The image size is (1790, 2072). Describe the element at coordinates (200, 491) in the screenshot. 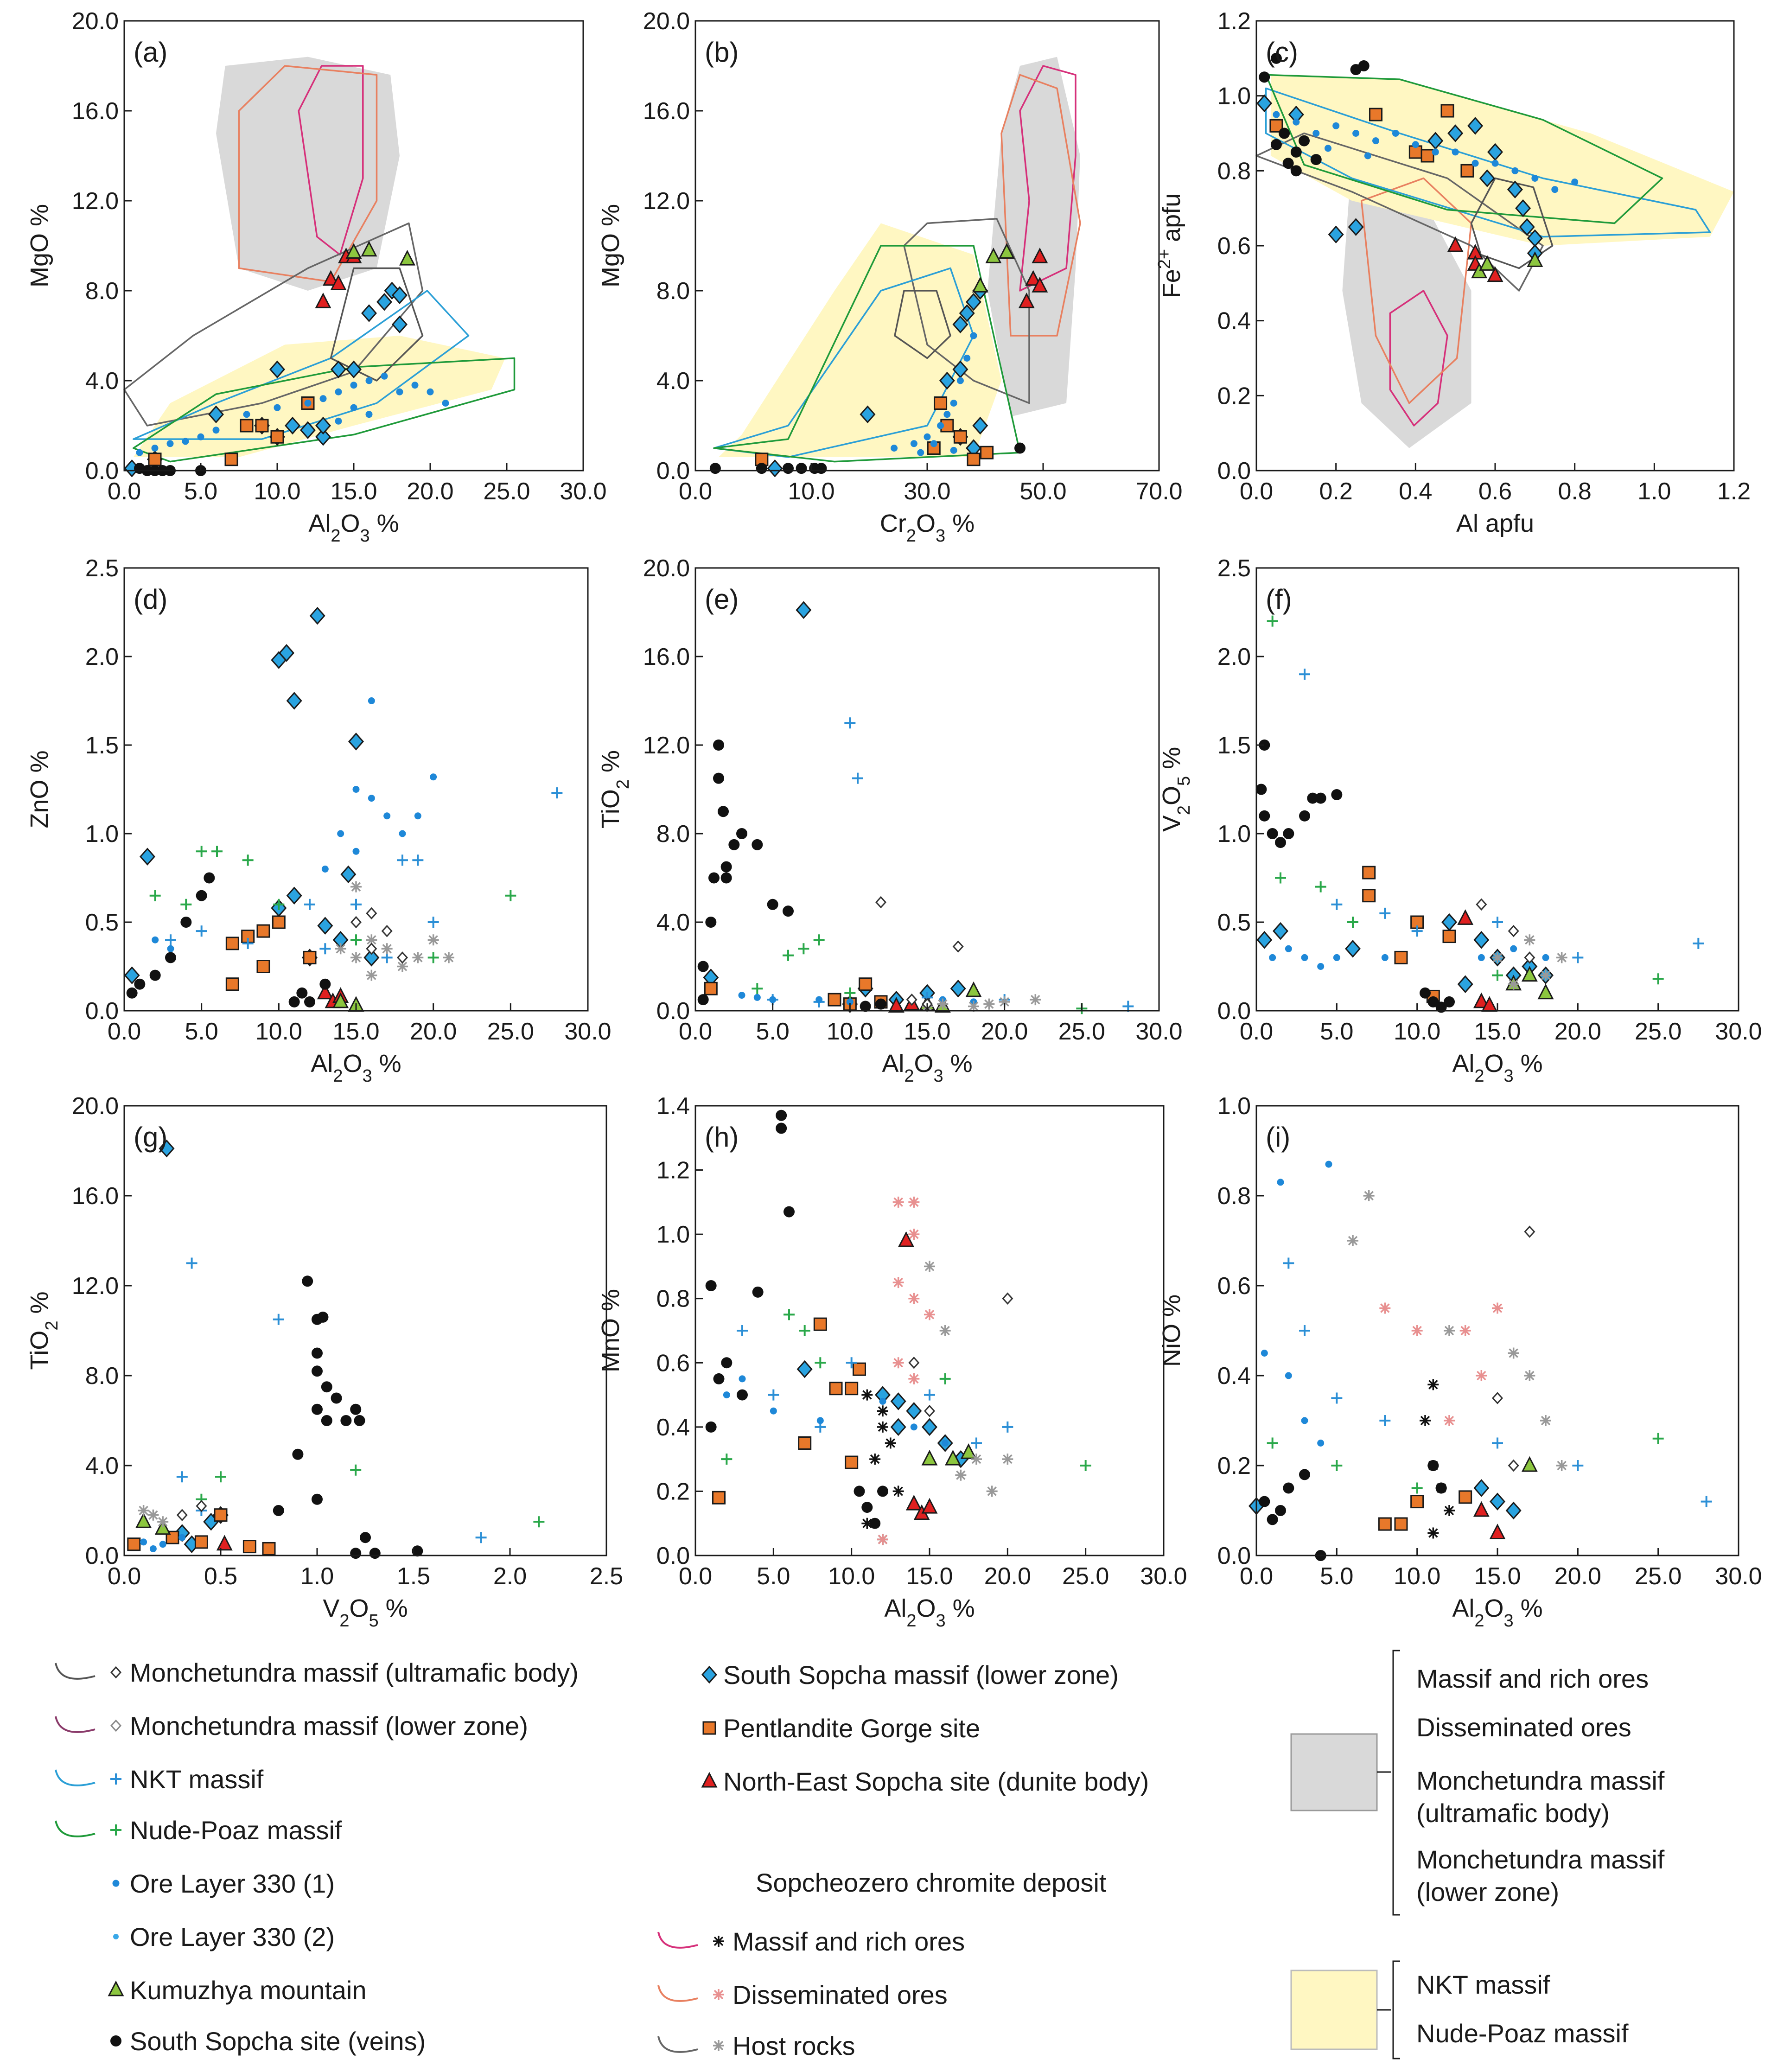

I see `x-tick-label: 5.0` at that location.